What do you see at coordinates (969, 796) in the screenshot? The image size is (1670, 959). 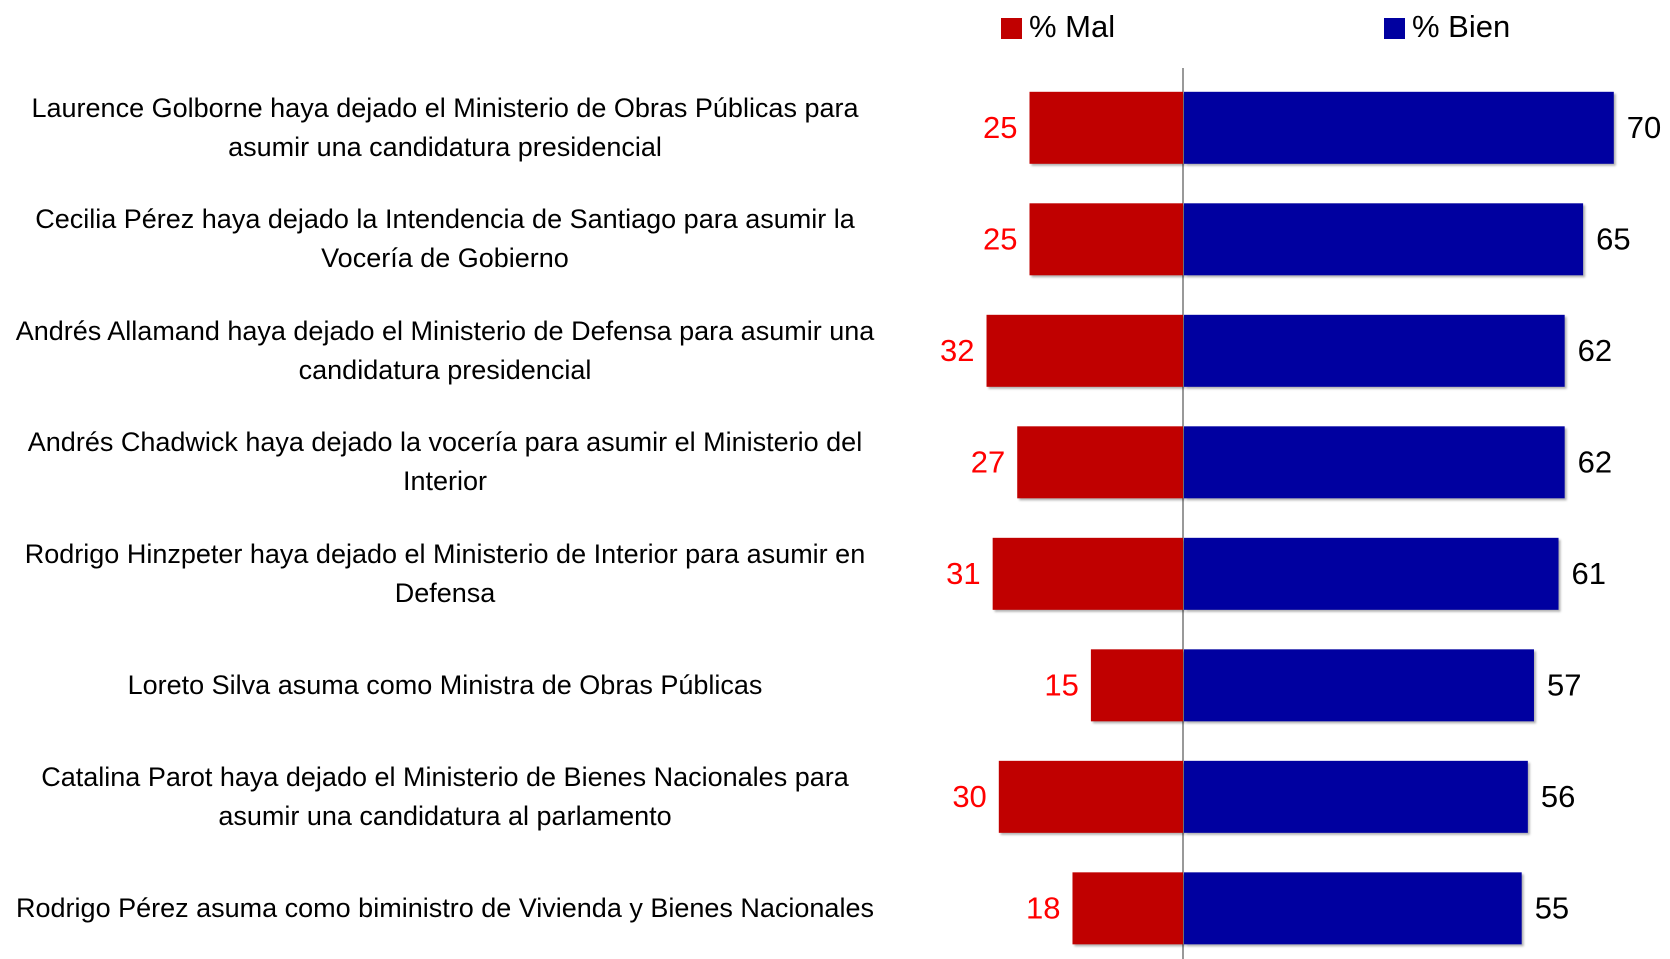 I see `value-label: 30` at bounding box center [969, 796].